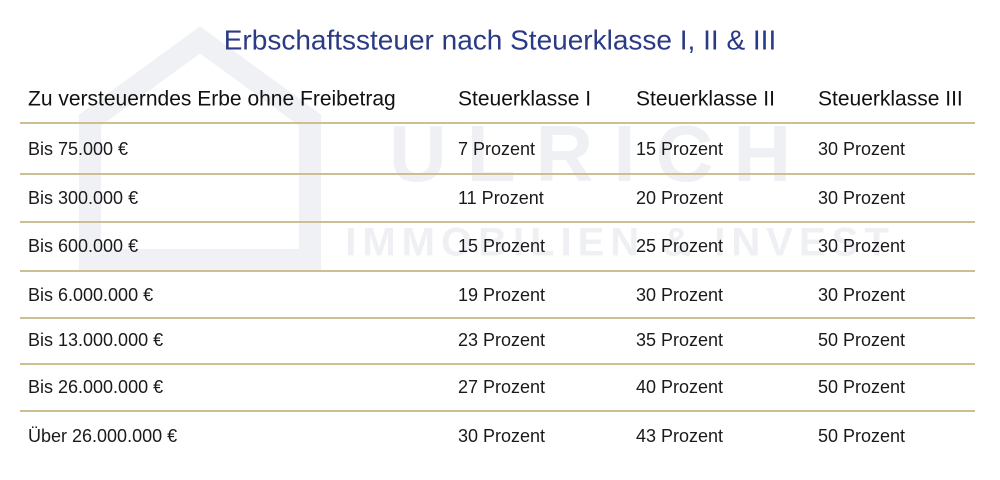  Describe the element at coordinates (501, 198) in the screenshot. I see `tax-rate-cell: 11 Prozent` at that location.